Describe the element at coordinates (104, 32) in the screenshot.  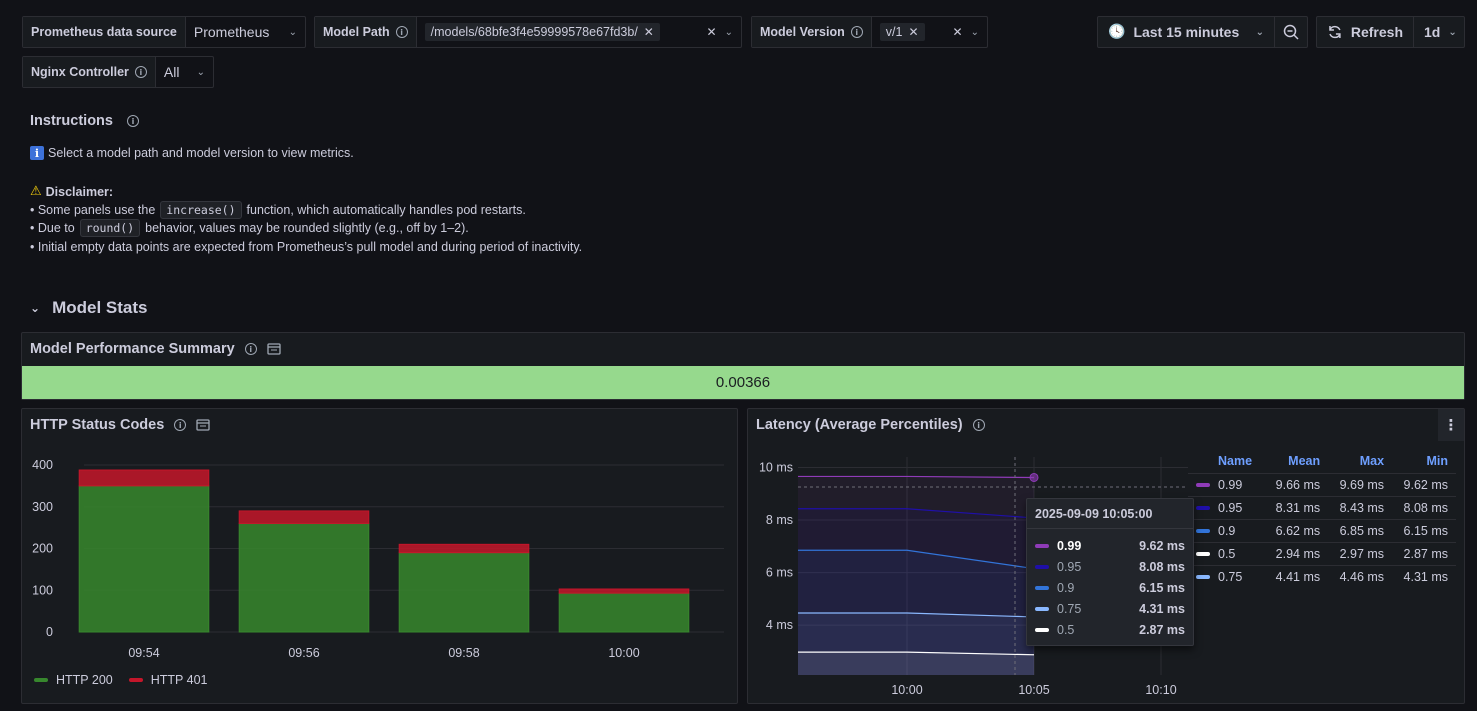
I see `datasource-label: Prometheus data source` at that location.